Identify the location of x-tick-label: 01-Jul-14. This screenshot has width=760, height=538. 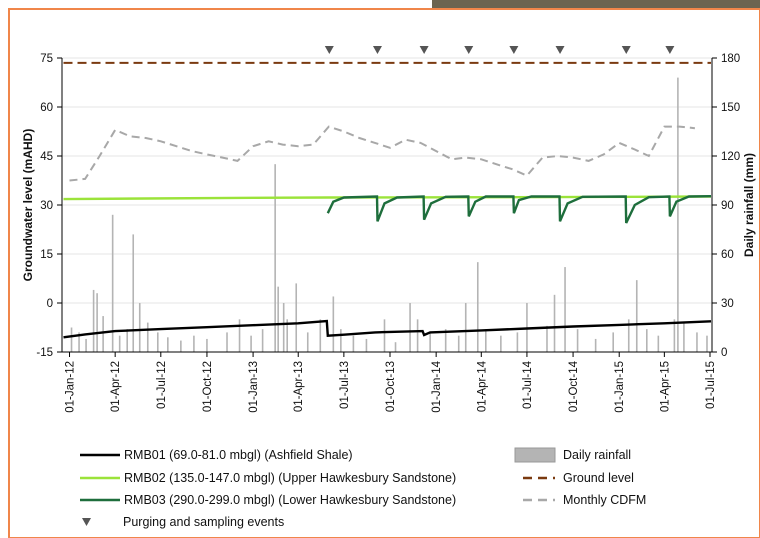
(528, 384).